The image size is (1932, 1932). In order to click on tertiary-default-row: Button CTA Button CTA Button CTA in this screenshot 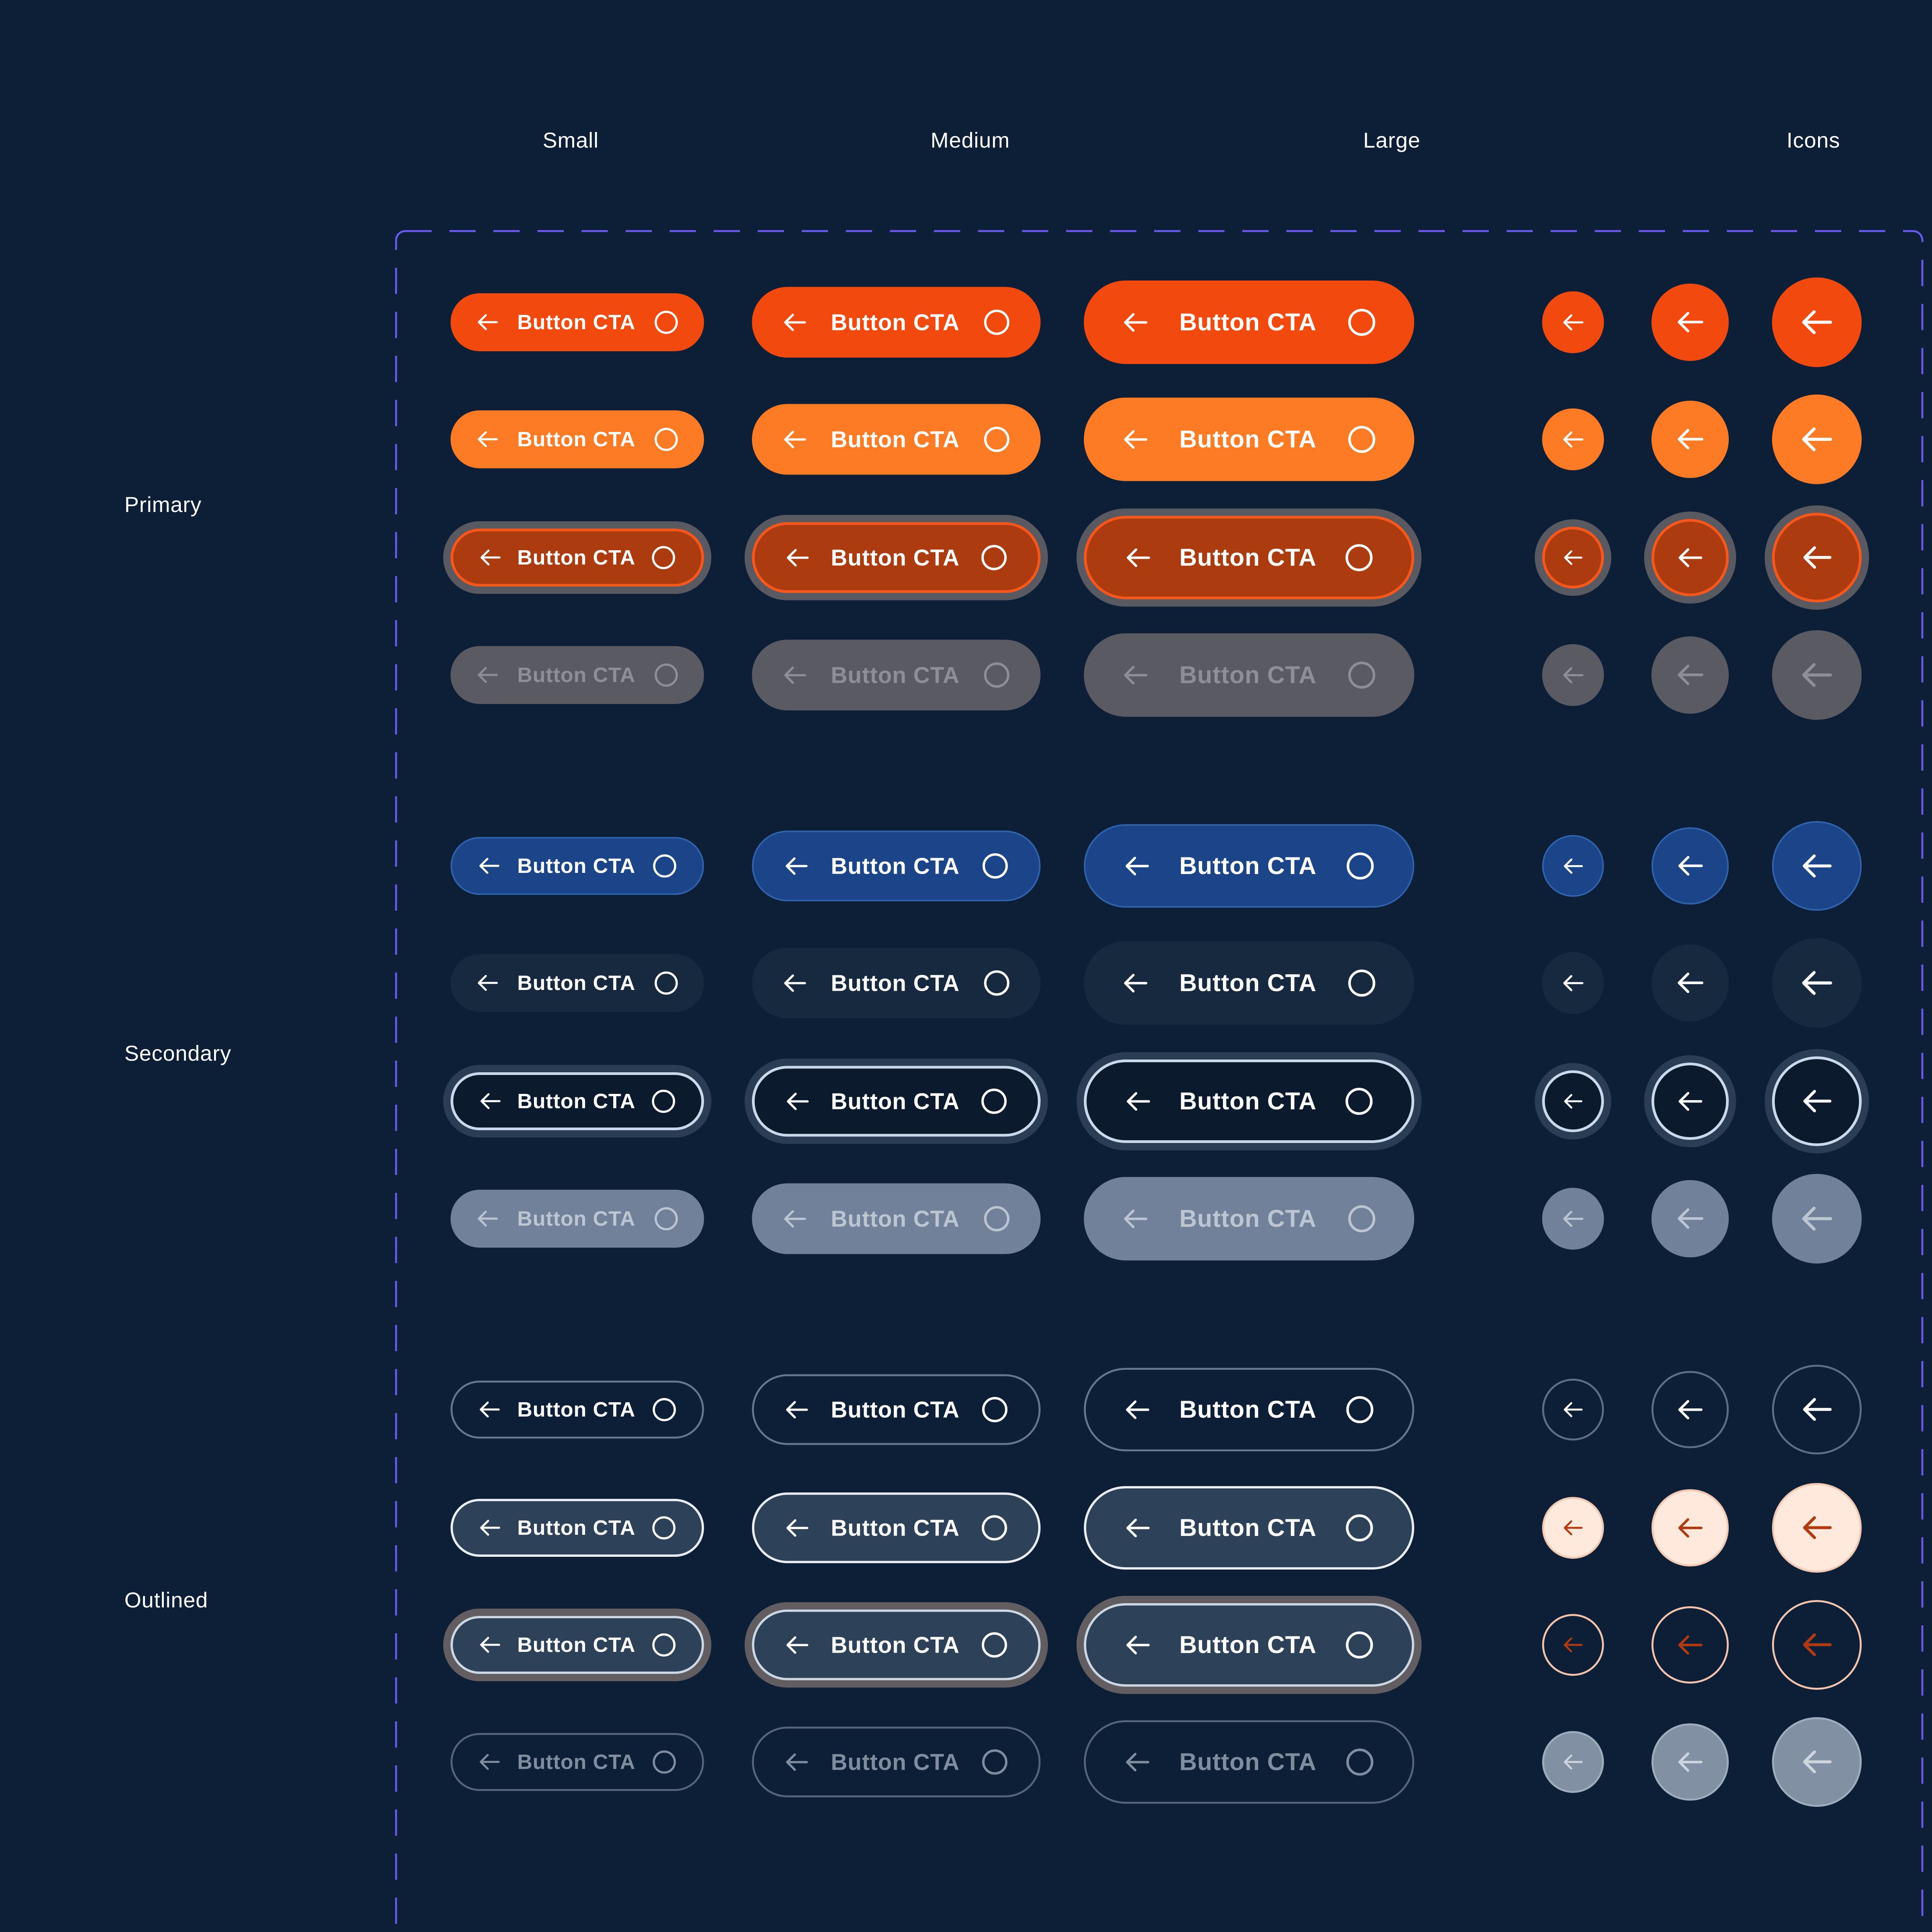, I will do `click(966, 1921)`.